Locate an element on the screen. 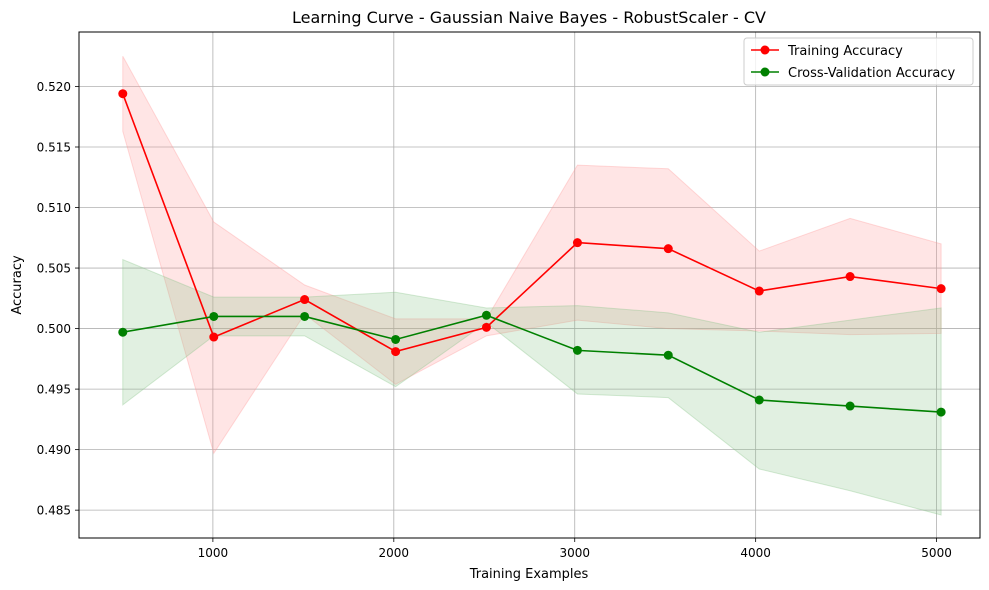  x-tick-label: 4000 is located at coordinates (755, 553).